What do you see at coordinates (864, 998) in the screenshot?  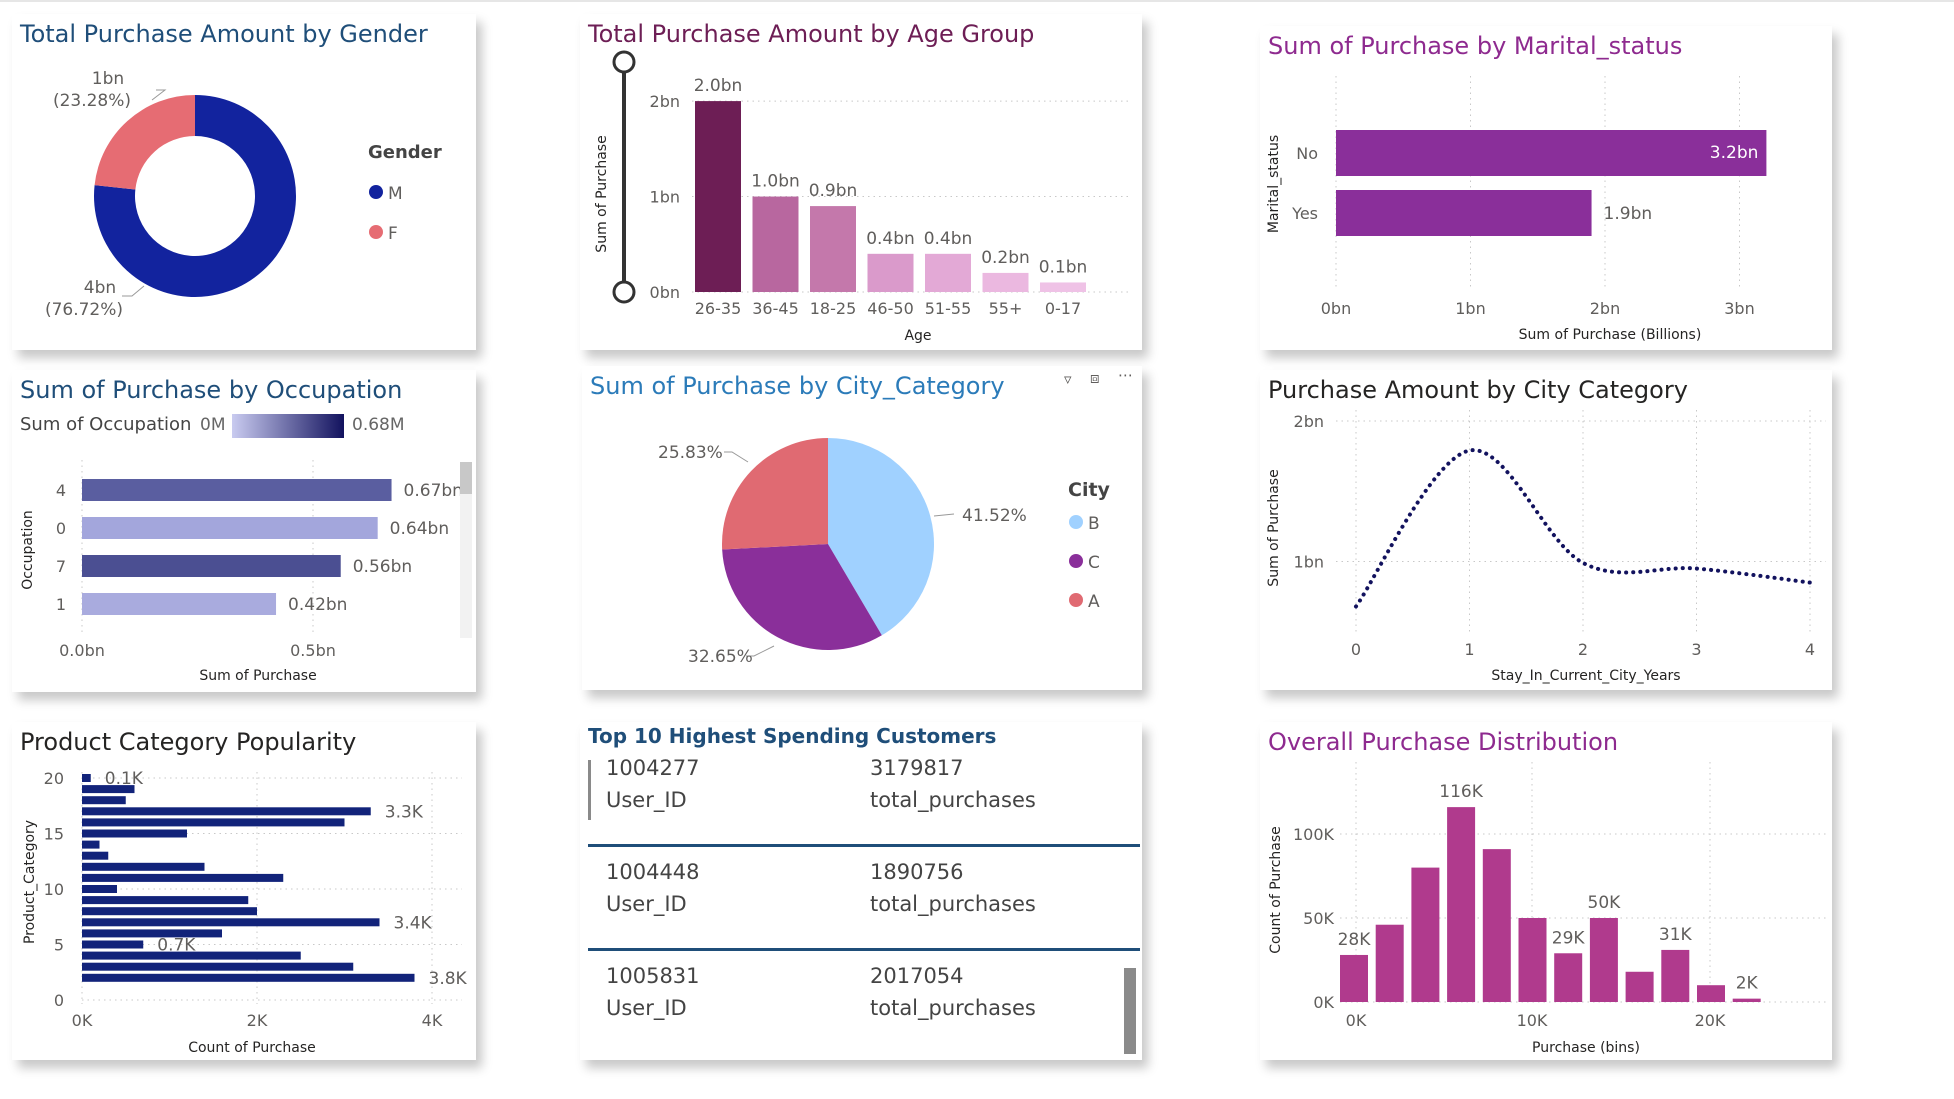 I see `table-row: 1005831 User_ID 2017054 total_purchases` at bounding box center [864, 998].